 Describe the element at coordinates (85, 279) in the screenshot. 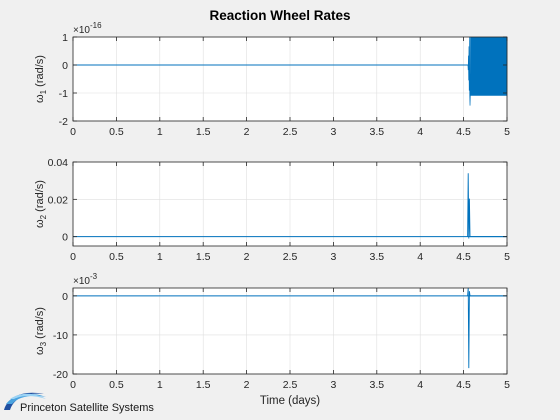

I see `exponent-label: ×10⁻³` at that location.